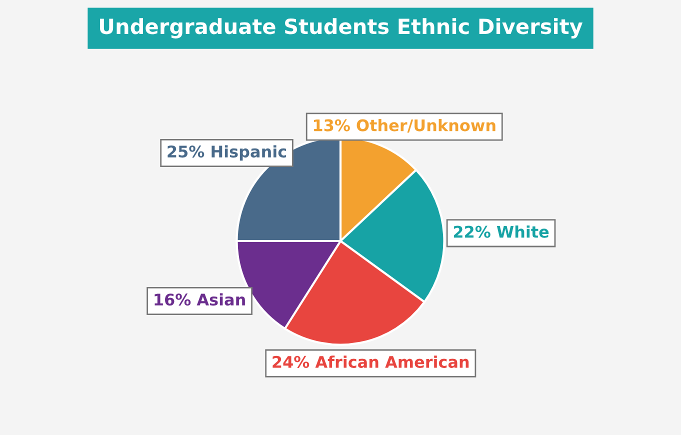 This screenshot has width=681, height=435. What do you see at coordinates (199, 299) in the screenshot?
I see `slice-label: 16% Asian` at bounding box center [199, 299].